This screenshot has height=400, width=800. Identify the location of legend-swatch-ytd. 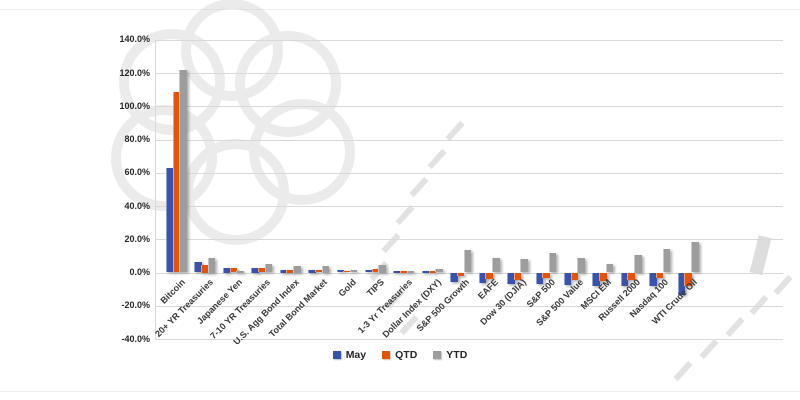
(437, 355).